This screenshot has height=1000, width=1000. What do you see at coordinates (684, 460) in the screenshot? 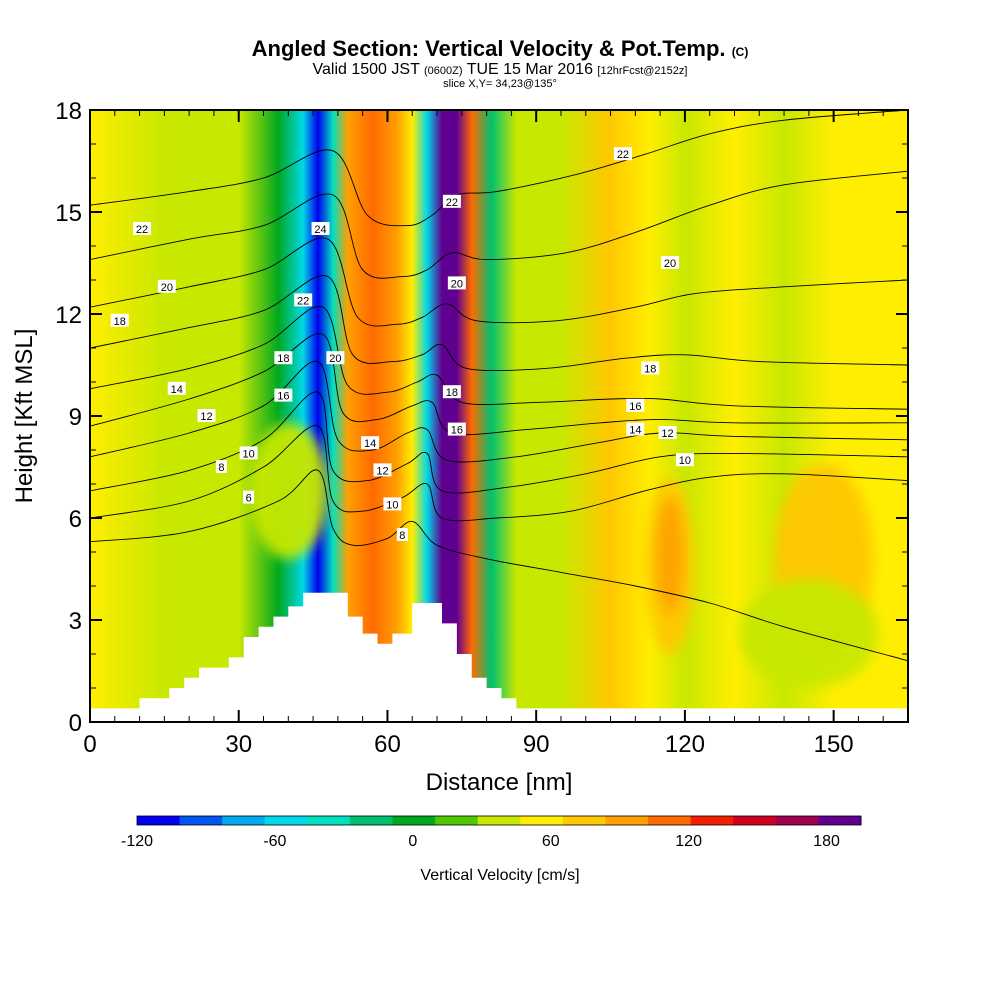
I see `contour-label-27: 10` at bounding box center [684, 460].